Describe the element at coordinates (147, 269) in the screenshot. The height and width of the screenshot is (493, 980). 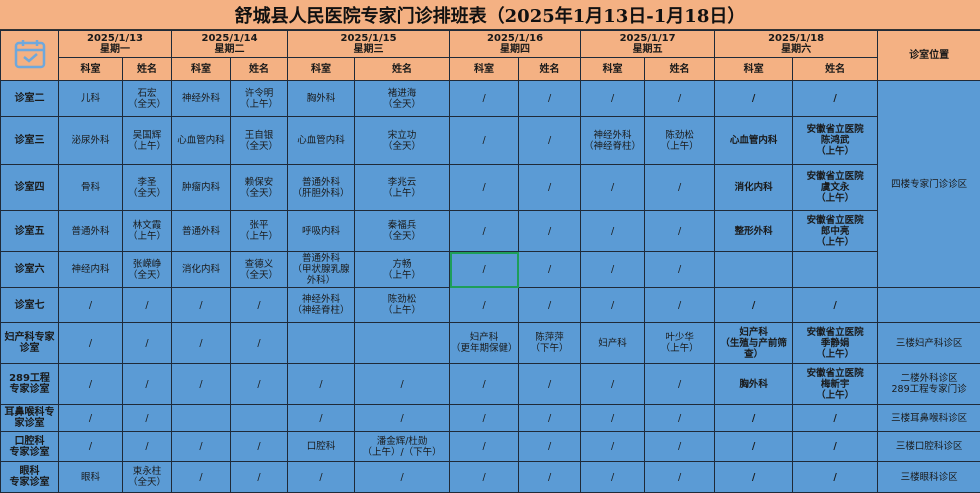
I see `doctor-cell: 张嵘峥 （全天）` at that location.